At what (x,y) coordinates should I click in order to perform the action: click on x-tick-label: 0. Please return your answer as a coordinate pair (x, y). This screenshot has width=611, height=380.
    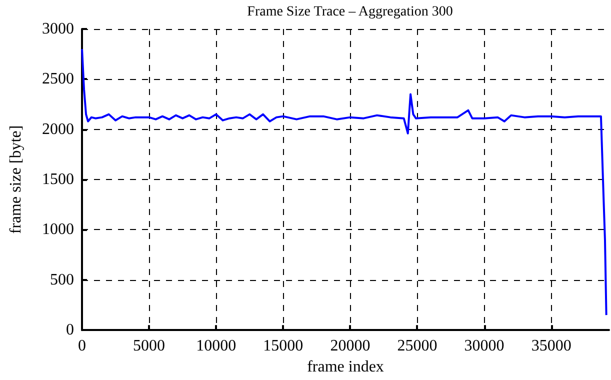
    Looking at the image, I should click on (82, 346).